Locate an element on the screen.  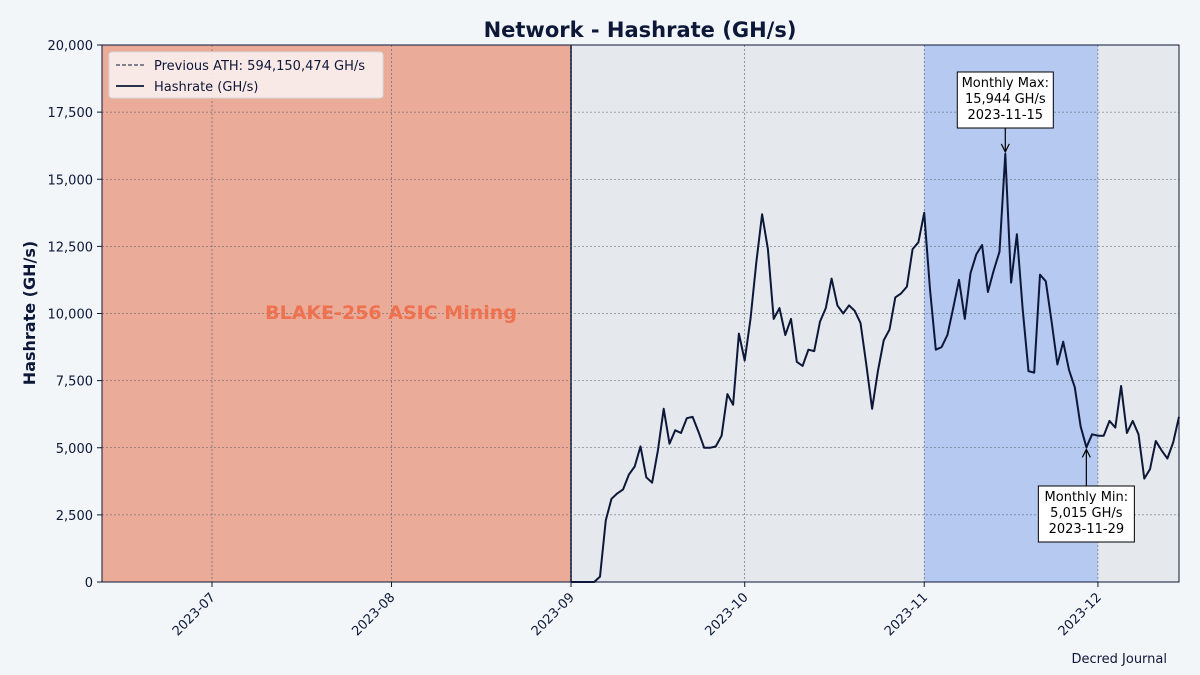
legend-box is located at coordinates (246, 75).